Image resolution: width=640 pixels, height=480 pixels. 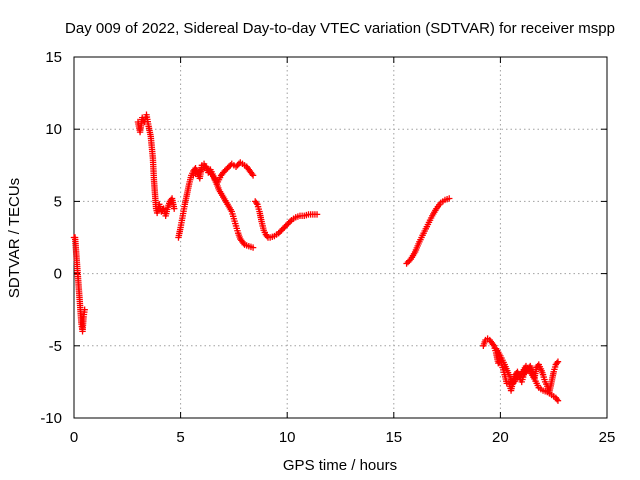 I want to click on y-tick-label: 0, so click(x=58, y=274).